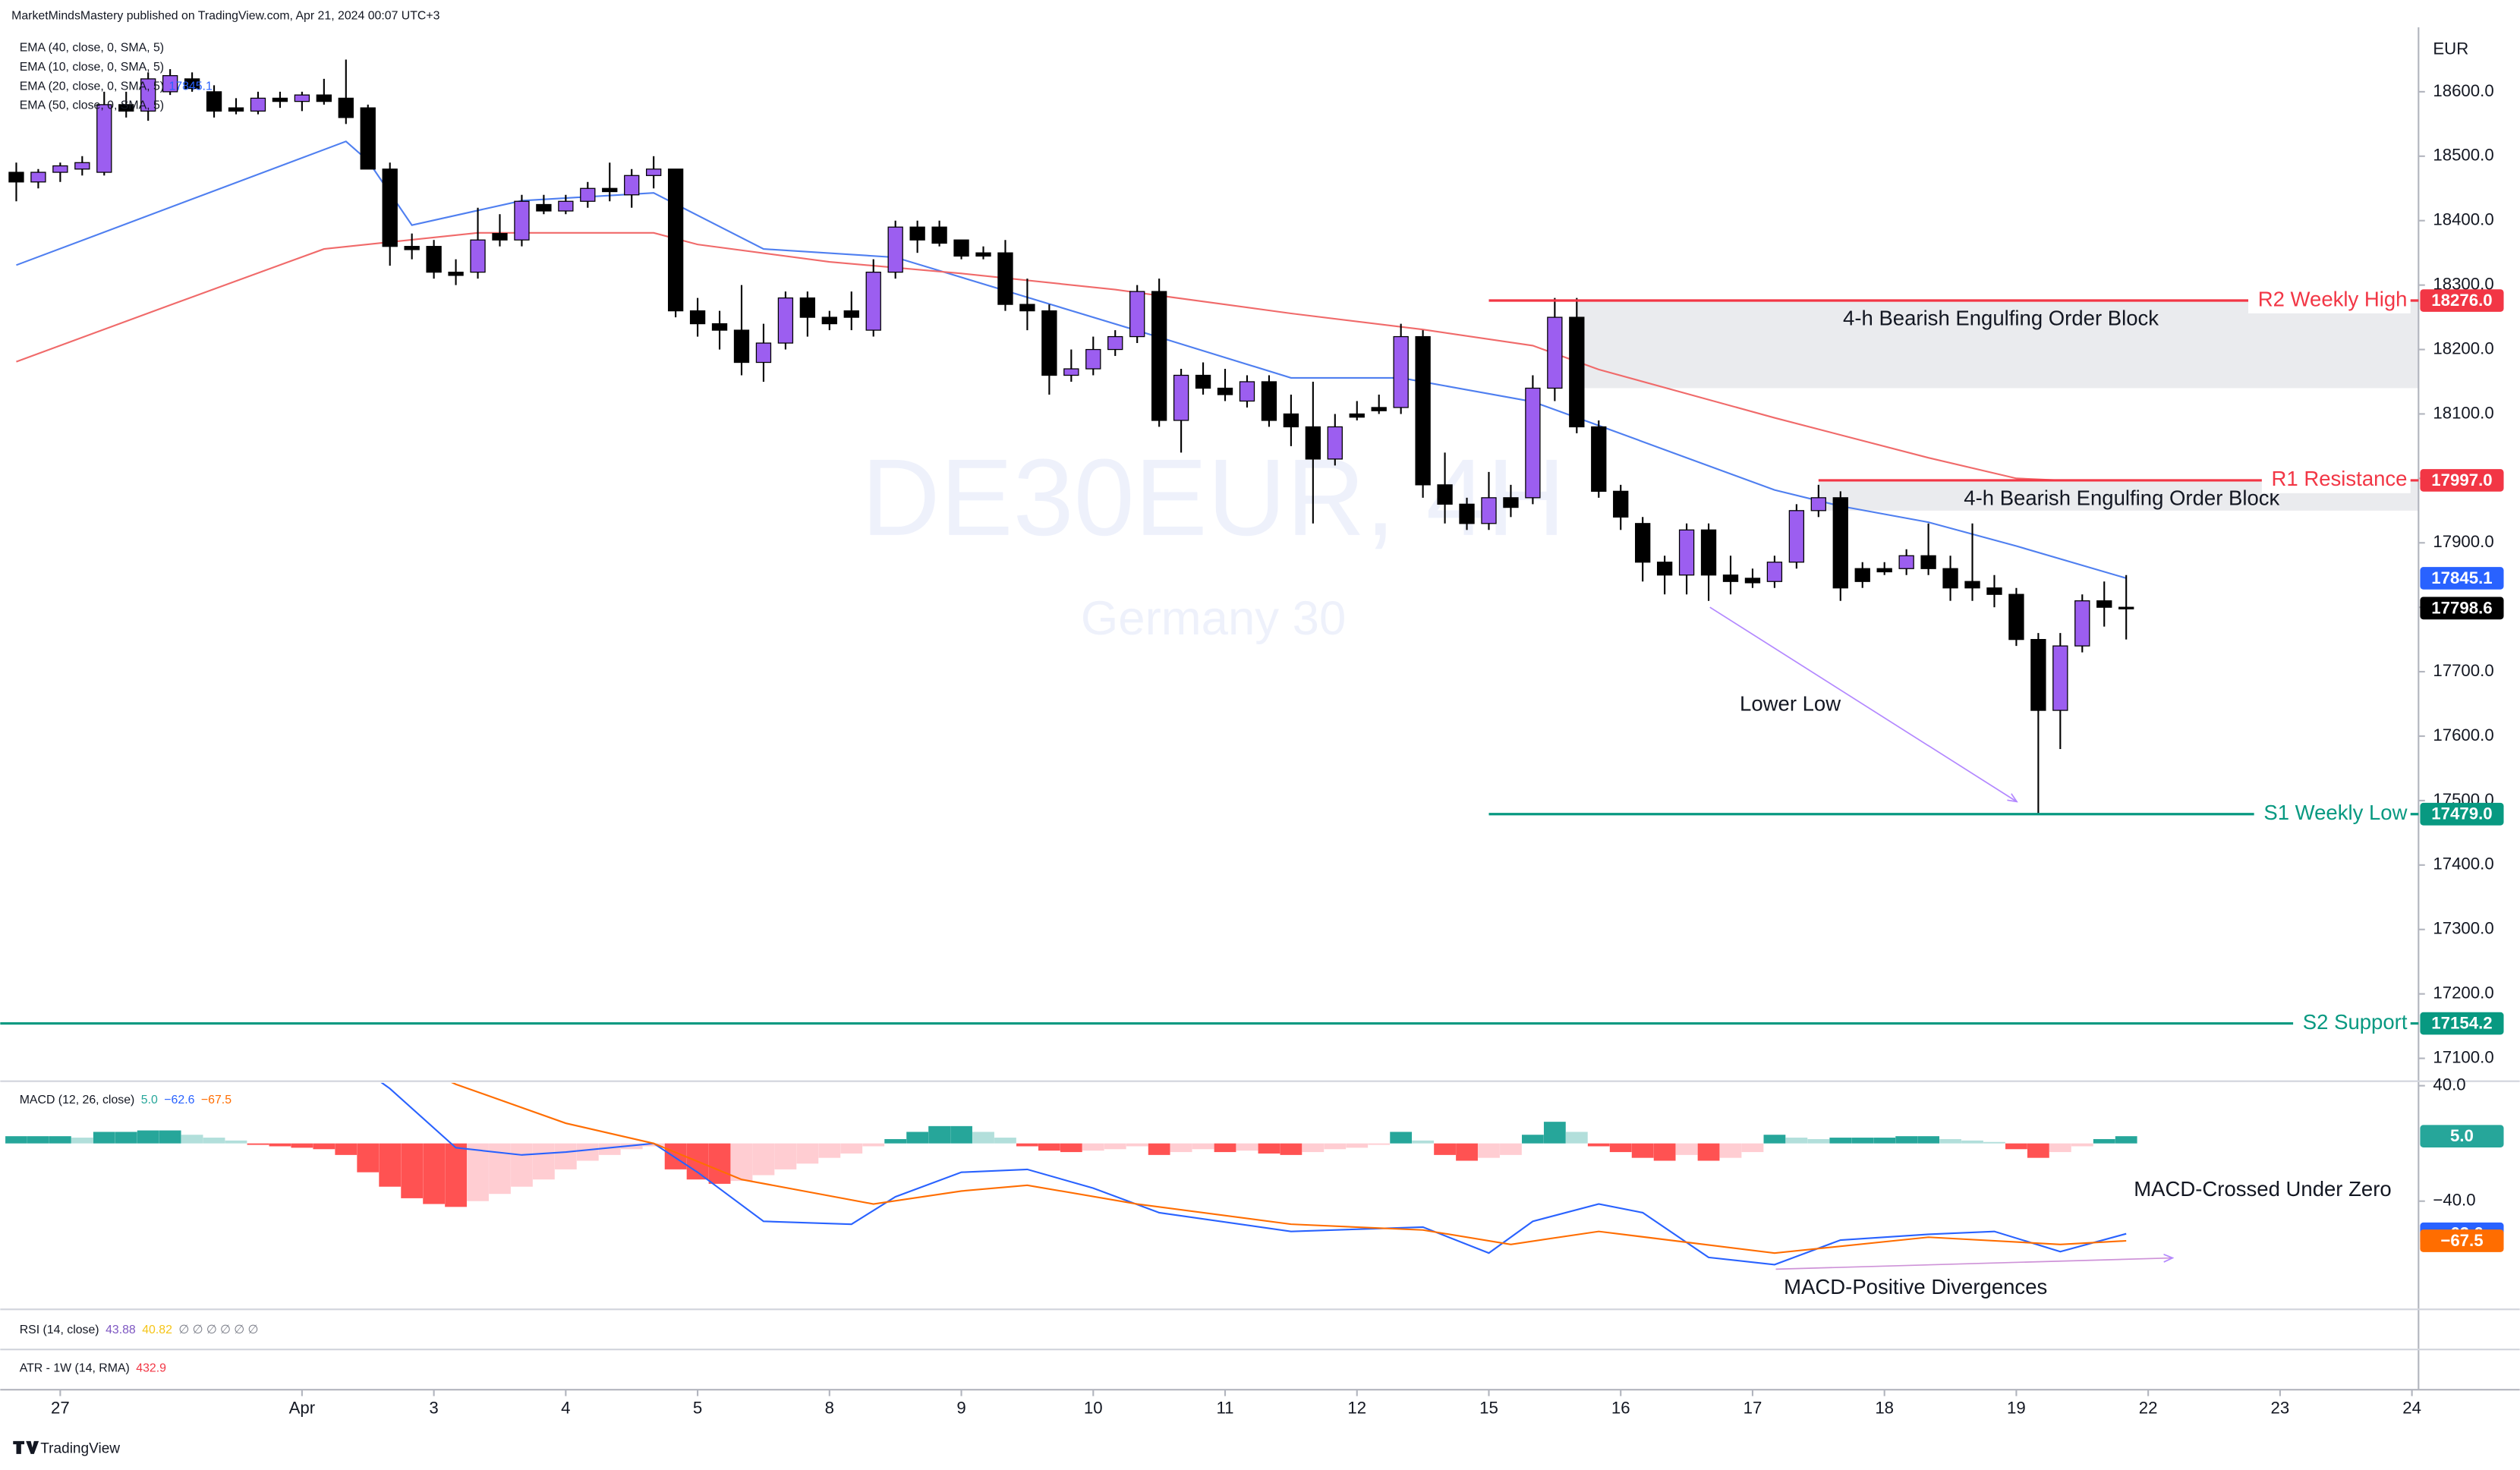 The image size is (2520, 1470). I want to click on watermark-description: Germany 30, so click(1213, 619).